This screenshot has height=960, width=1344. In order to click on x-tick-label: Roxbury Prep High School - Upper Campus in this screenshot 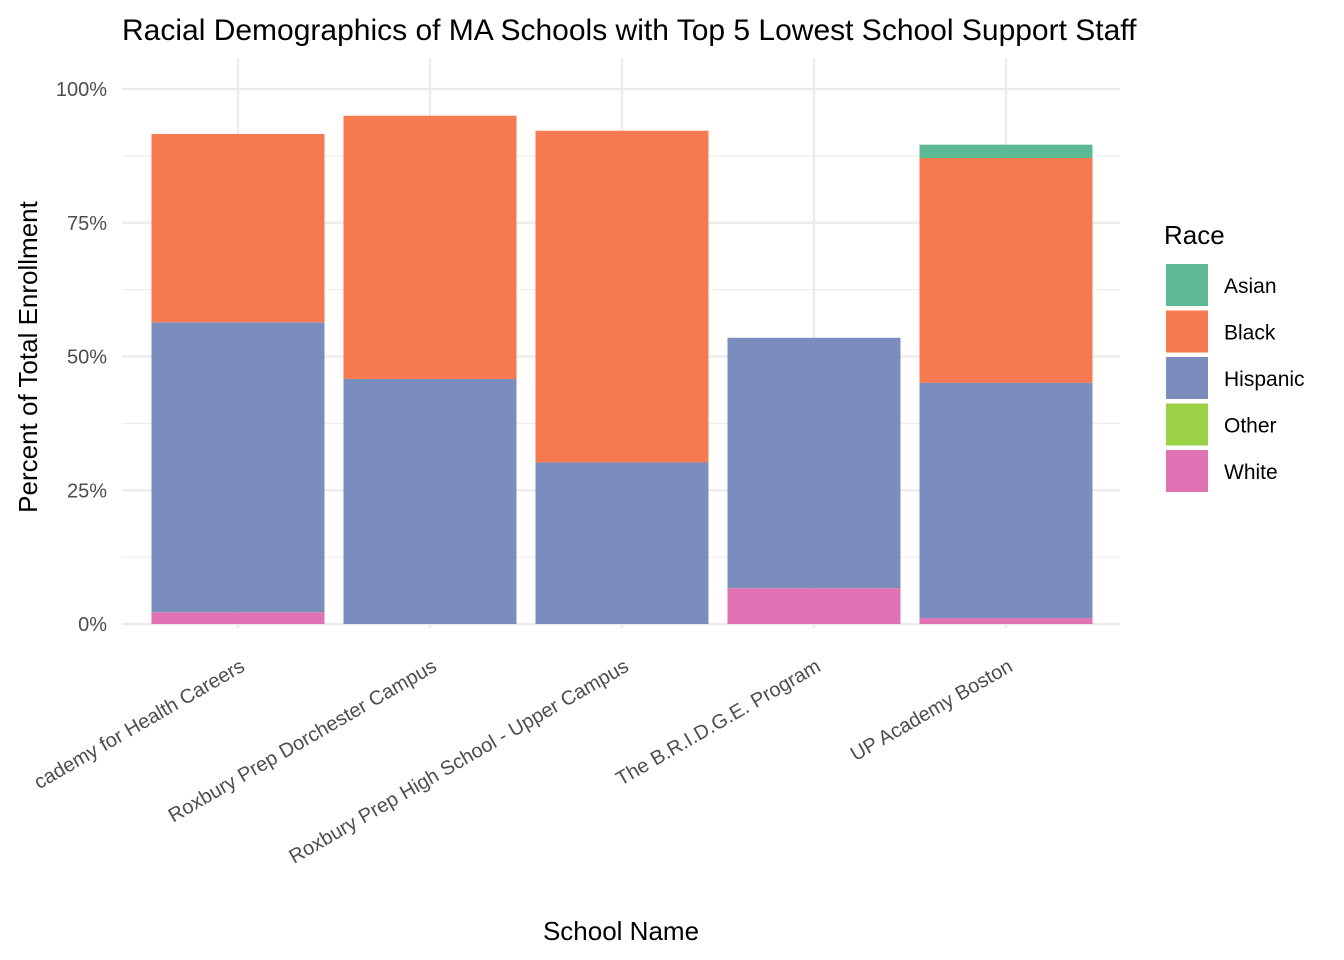, I will do `click(459, 761)`.